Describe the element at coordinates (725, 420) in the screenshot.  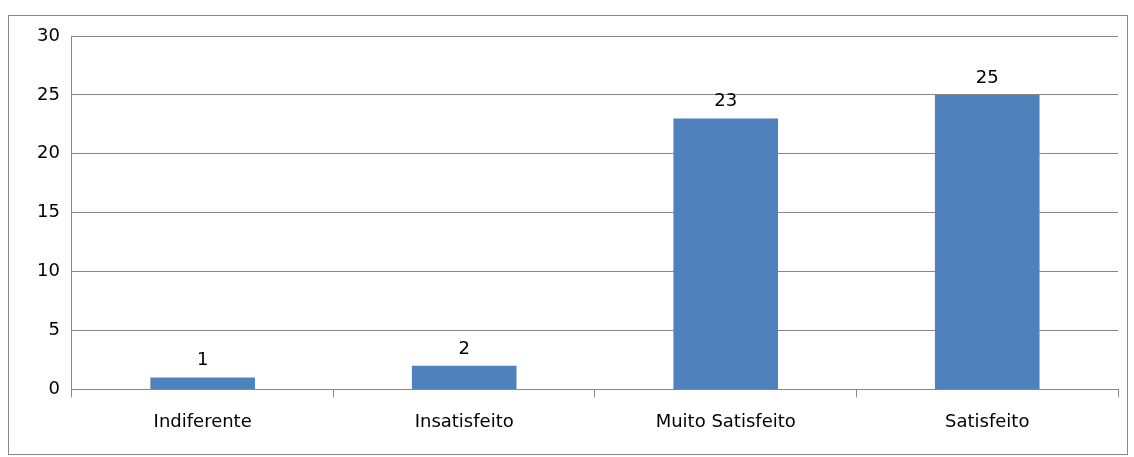
I see `x-tick-label: Muito Satisfeito` at that location.